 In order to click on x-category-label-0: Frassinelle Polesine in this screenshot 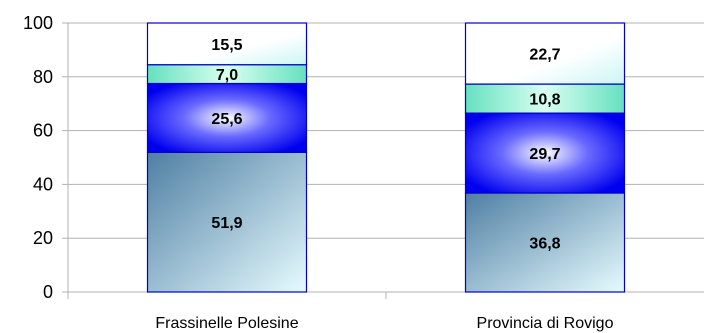, I will do `click(226, 323)`.